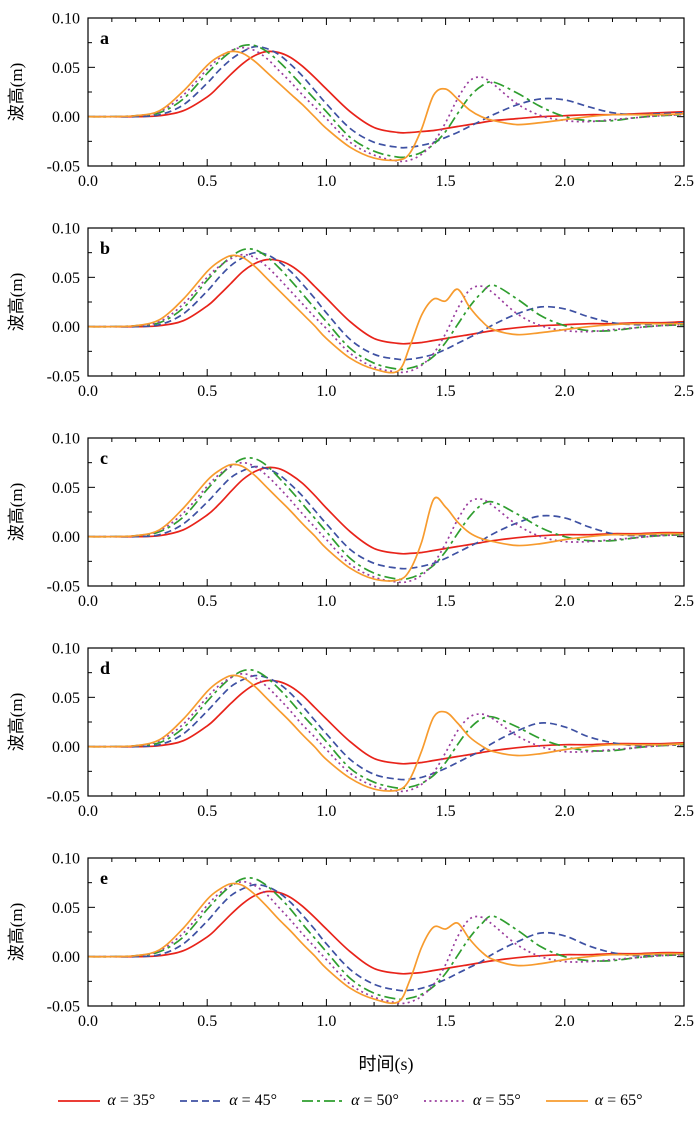 The width and height of the screenshot is (700, 1147). I want to click on series-line-45-panel-b, so click(386, 306).